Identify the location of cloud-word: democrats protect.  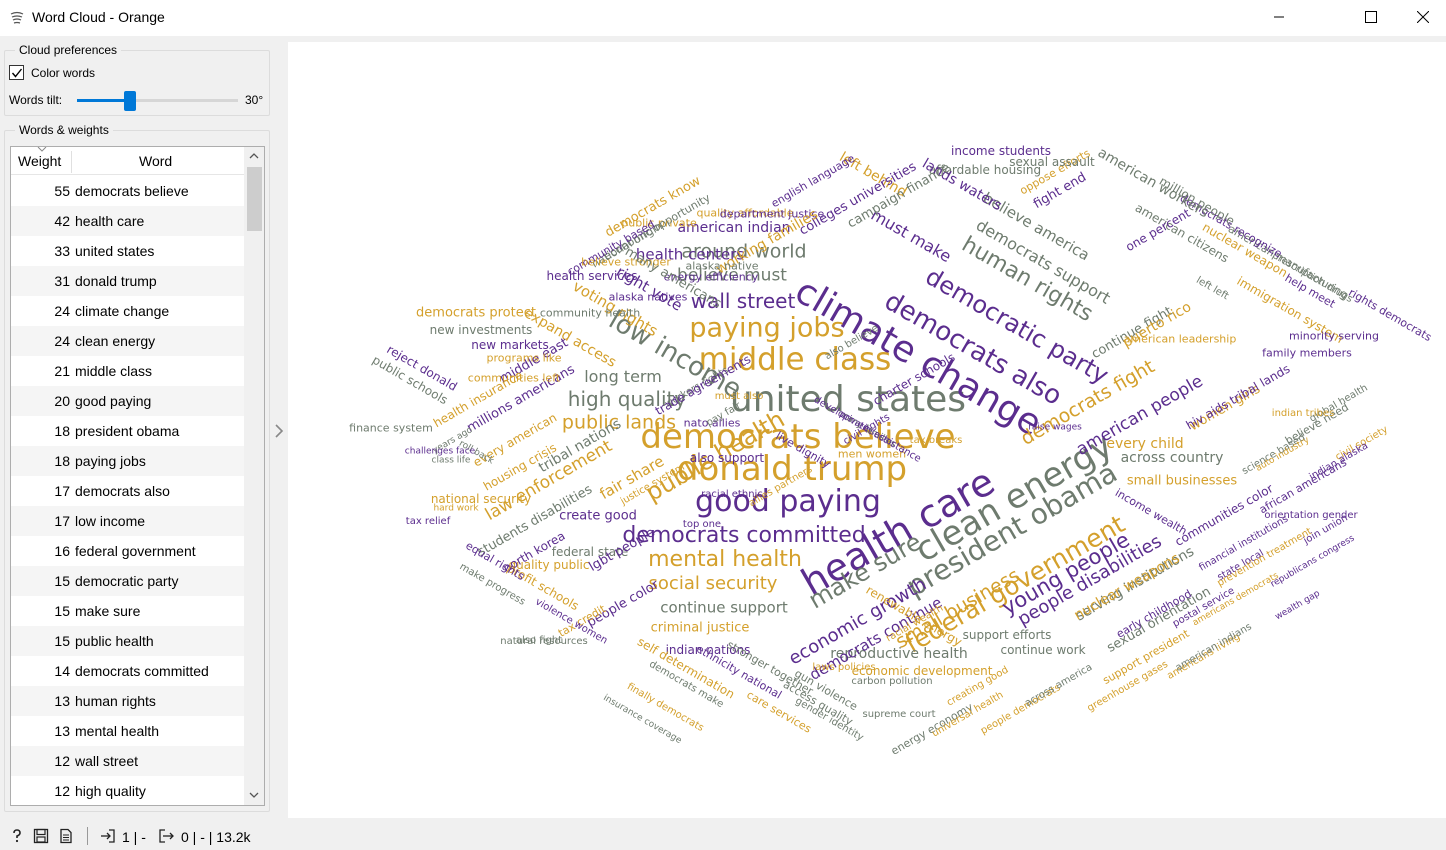
(476, 313).